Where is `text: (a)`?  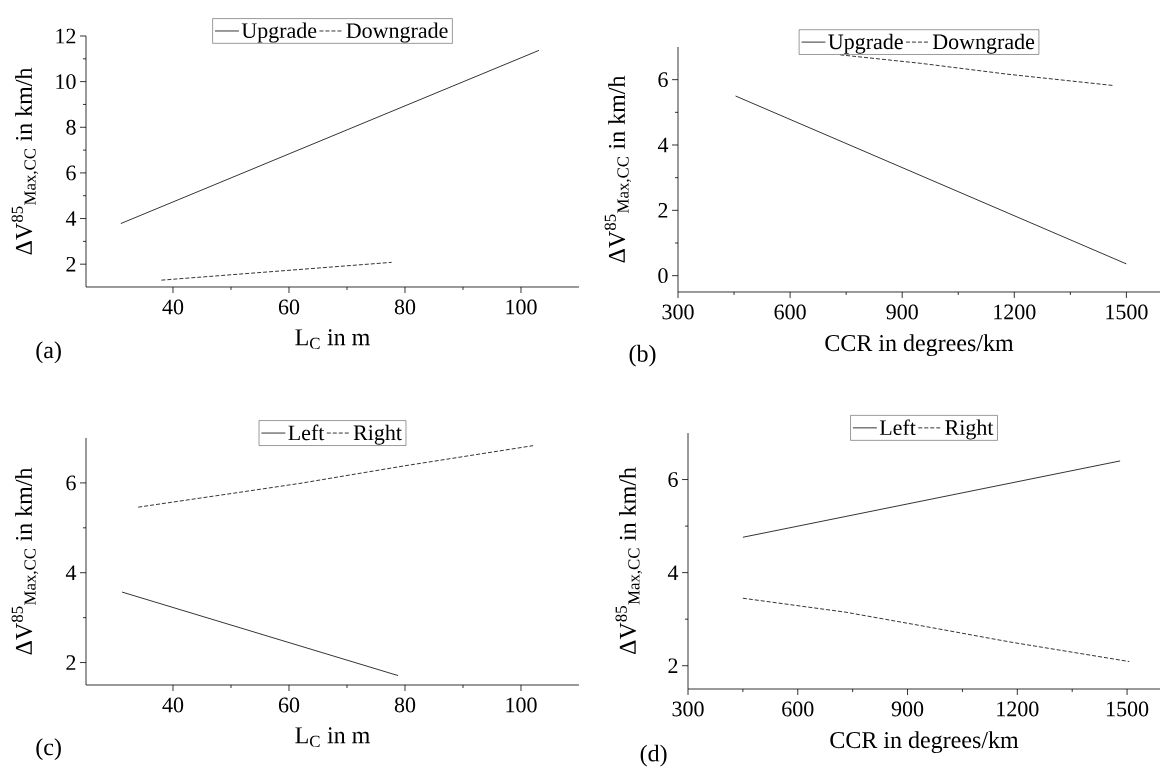 text: (a) is located at coordinates (48, 352).